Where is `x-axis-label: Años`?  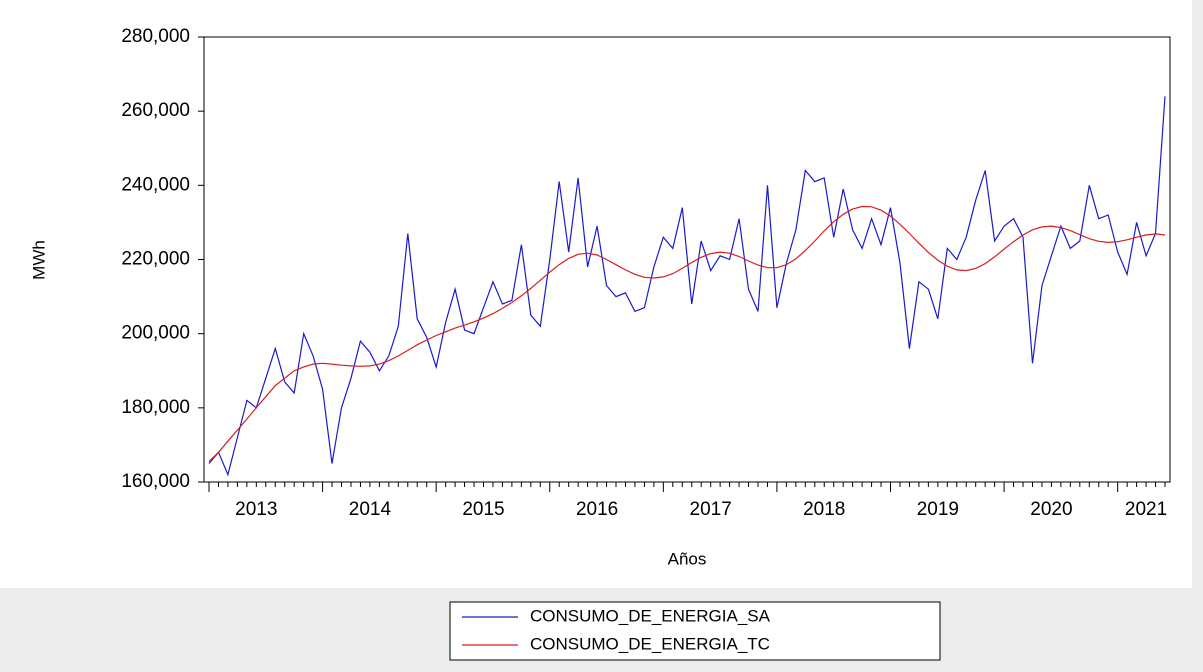
x-axis-label: Años is located at coordinates (687, 558).